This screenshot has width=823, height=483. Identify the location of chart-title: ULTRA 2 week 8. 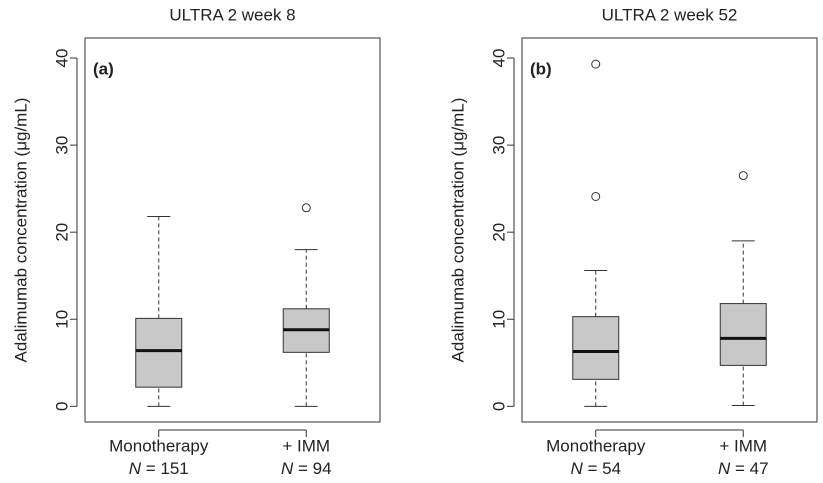
(232, 14).